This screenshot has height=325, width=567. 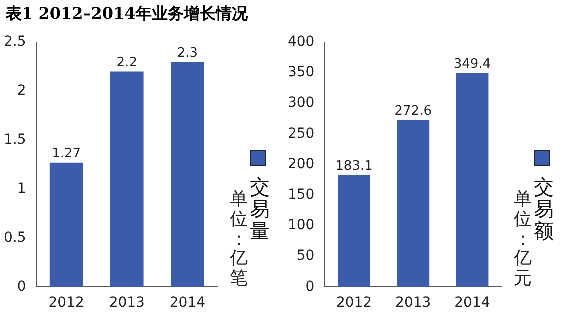 I want to click on y-tick-label: 150, so click(x=301, y=195).